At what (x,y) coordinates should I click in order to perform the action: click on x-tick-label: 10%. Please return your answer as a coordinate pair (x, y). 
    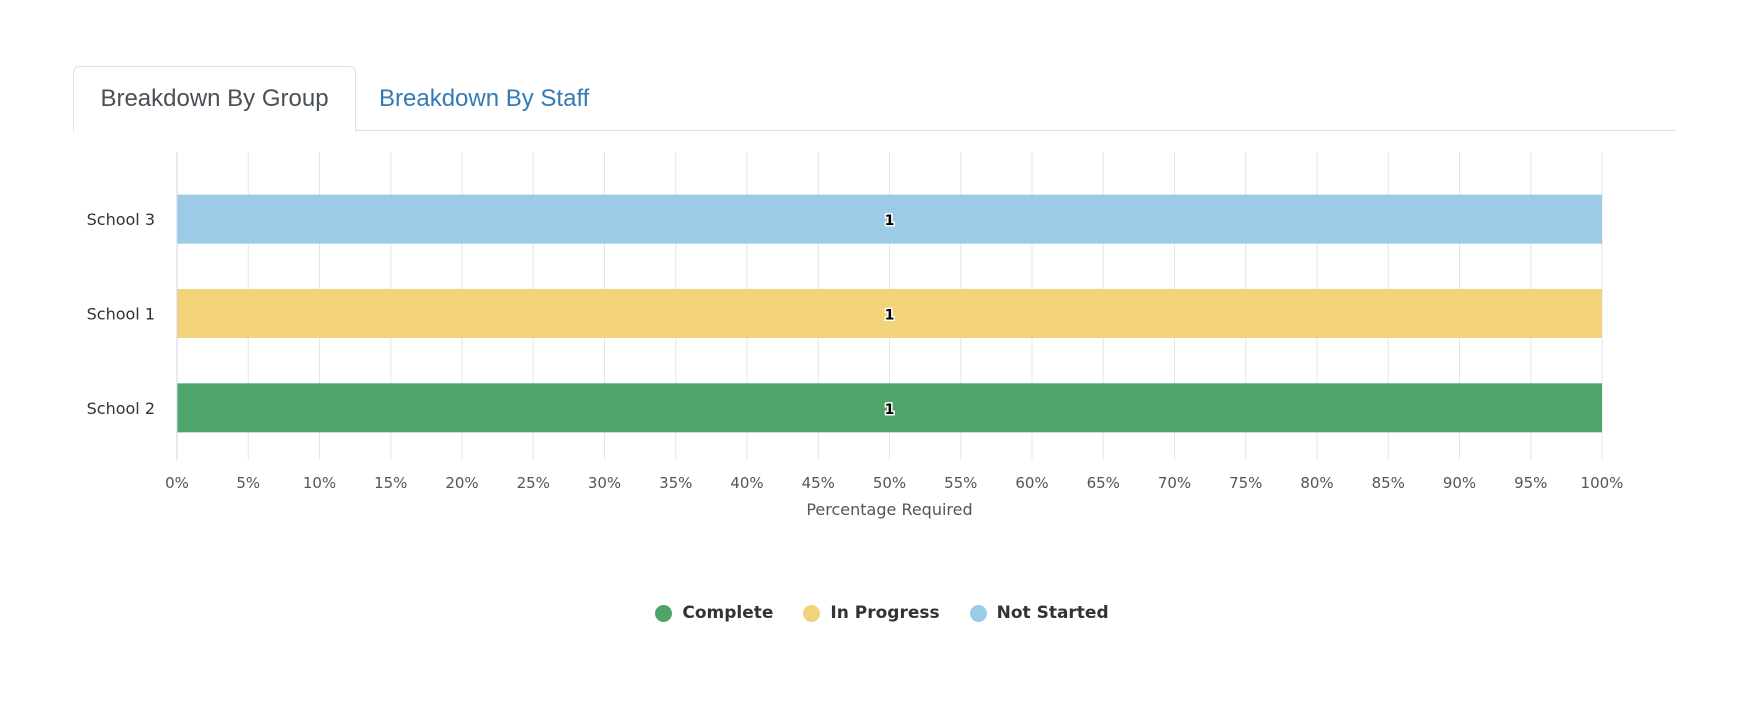
    Looking at the image, I should click on (319, 483).